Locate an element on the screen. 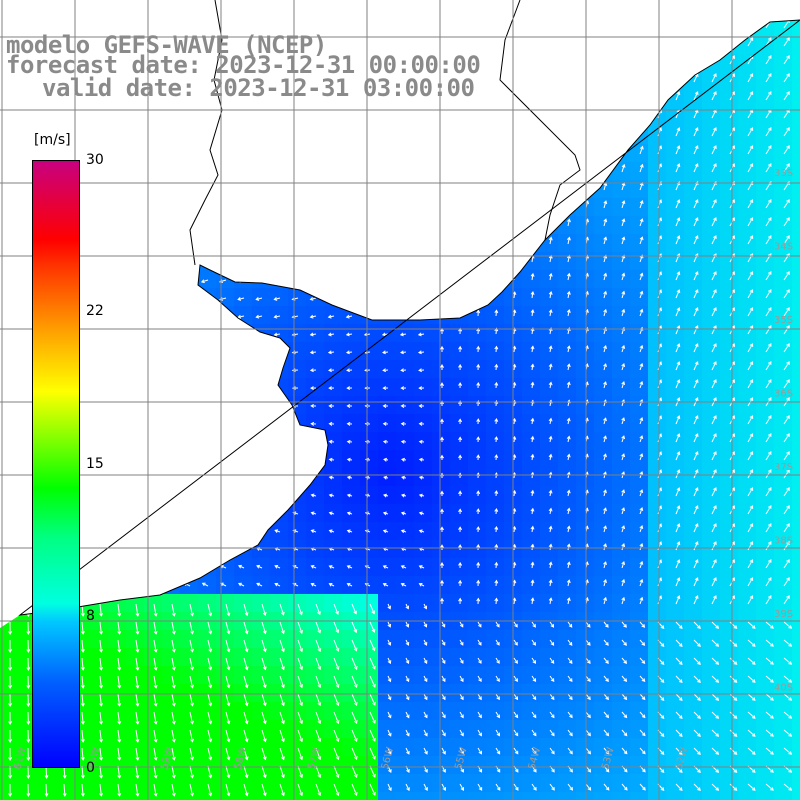 The height and width of the screenshot is (800, 800). lat-label: 36S is located at coordinates (783, 394).